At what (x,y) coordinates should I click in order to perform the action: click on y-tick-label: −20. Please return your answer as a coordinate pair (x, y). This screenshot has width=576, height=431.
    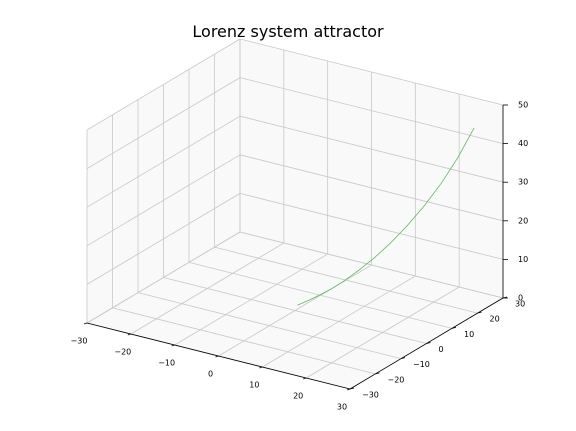
    Looking at the image, I should click on (396, 379).